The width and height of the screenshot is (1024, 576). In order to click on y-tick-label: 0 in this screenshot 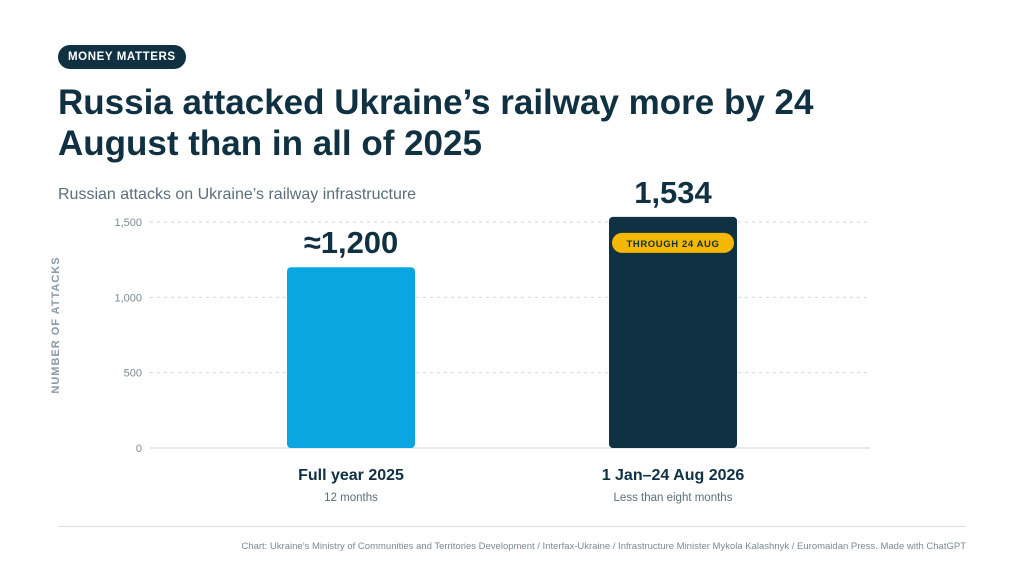, I will do `click(139, 449)`.